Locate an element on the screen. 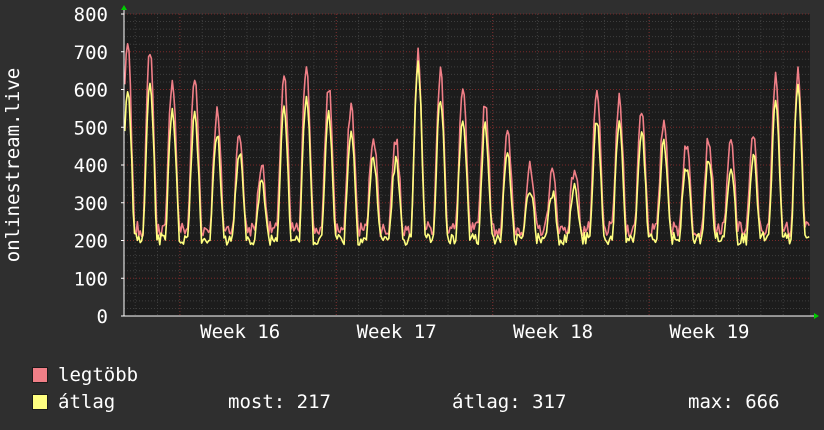 This screenshot has width=824, height=430. y-tick-label: 600 is located at coordinates (91, 91).